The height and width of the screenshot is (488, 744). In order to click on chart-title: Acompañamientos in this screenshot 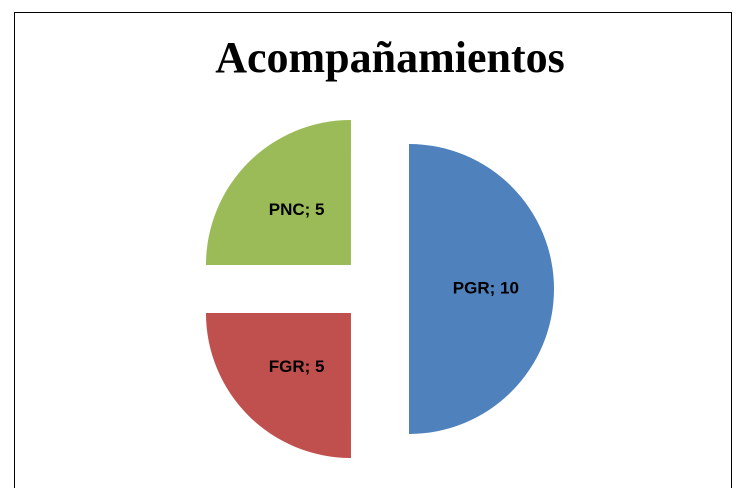, I will do `click(390, 57)`.